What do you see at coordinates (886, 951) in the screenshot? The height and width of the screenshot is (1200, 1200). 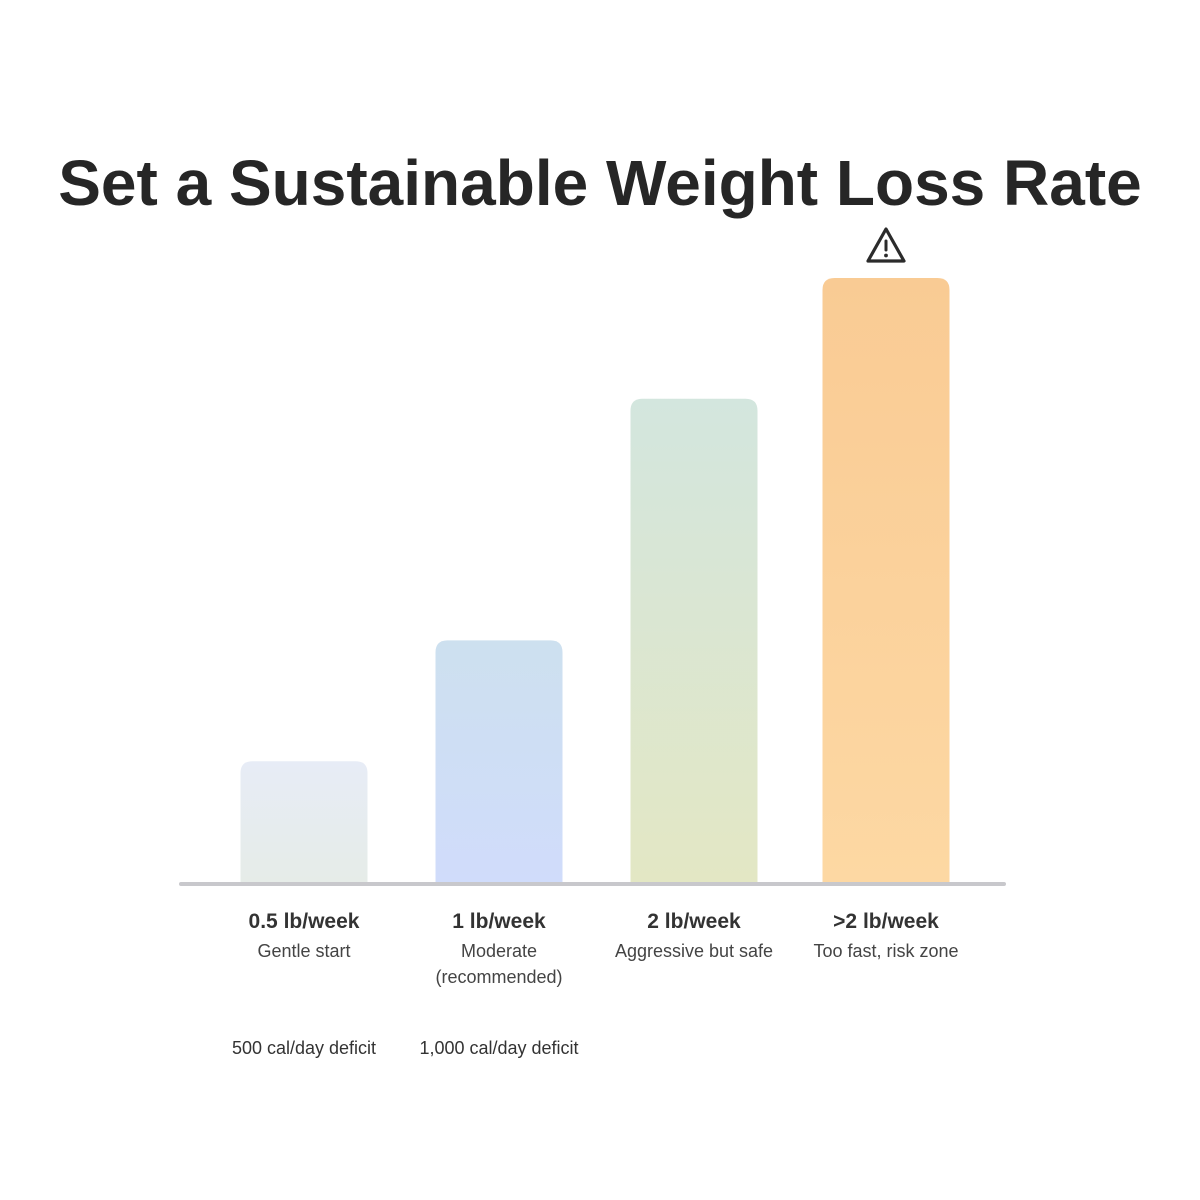 I see `category-description: Too fast, risk zone` at bounding box center [886, 951].